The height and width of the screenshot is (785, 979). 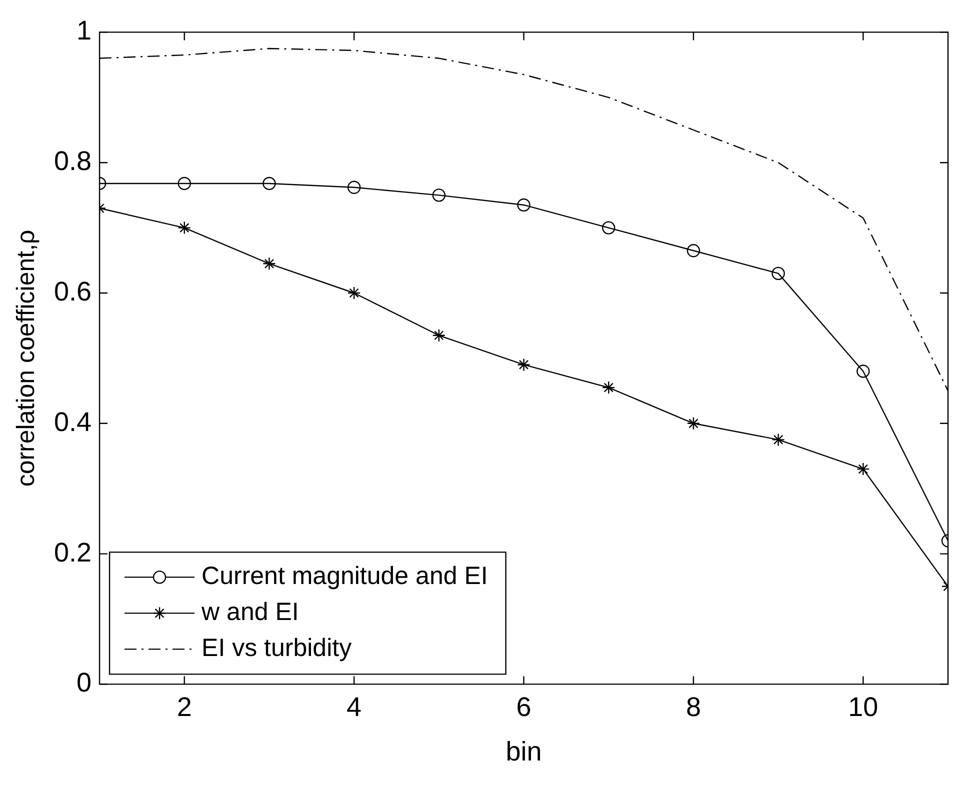 What do you see at coordinates (73, 552) in the screenshot?
I see `y-tick-label: 0.2` at bounding box center [73, 552].